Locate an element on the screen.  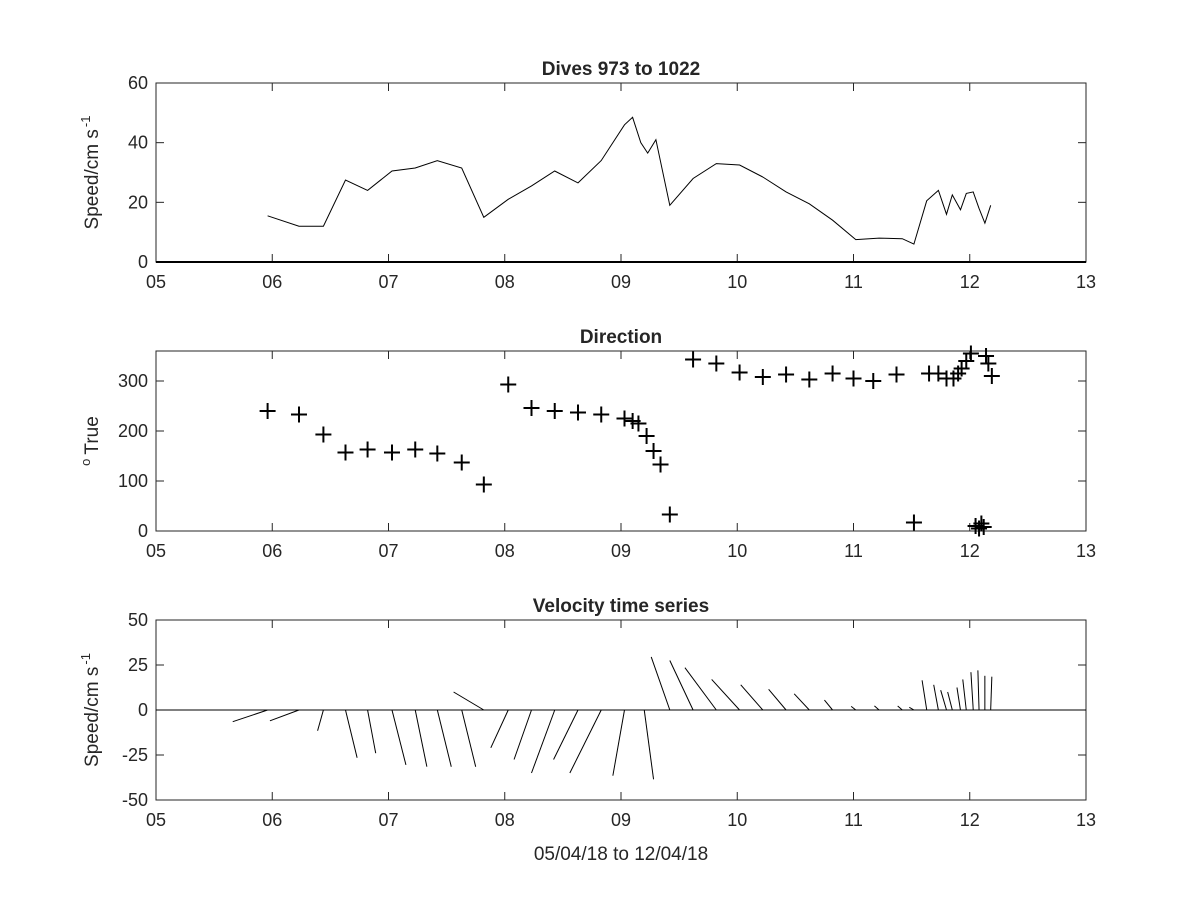
x-tick-label: 05 is located at coordinates (156, 551).